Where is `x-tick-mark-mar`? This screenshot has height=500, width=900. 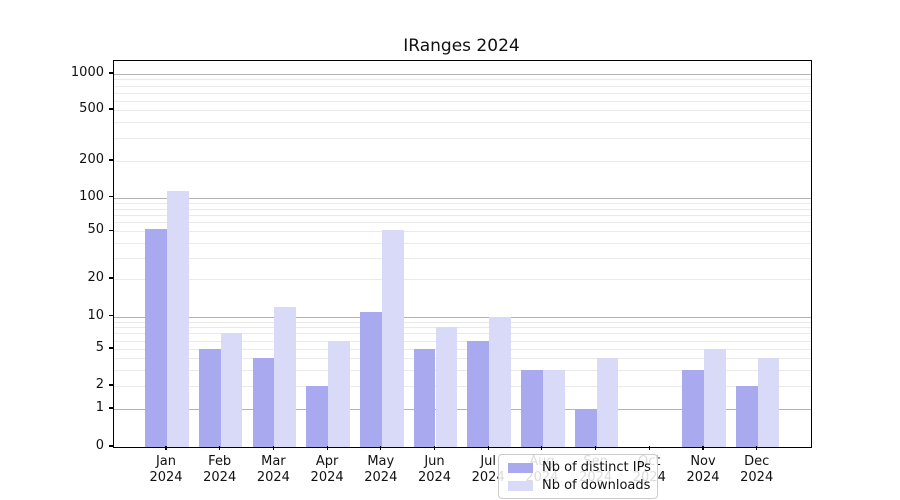 x-tick-mark-mar is located at coordinates (273, 448).